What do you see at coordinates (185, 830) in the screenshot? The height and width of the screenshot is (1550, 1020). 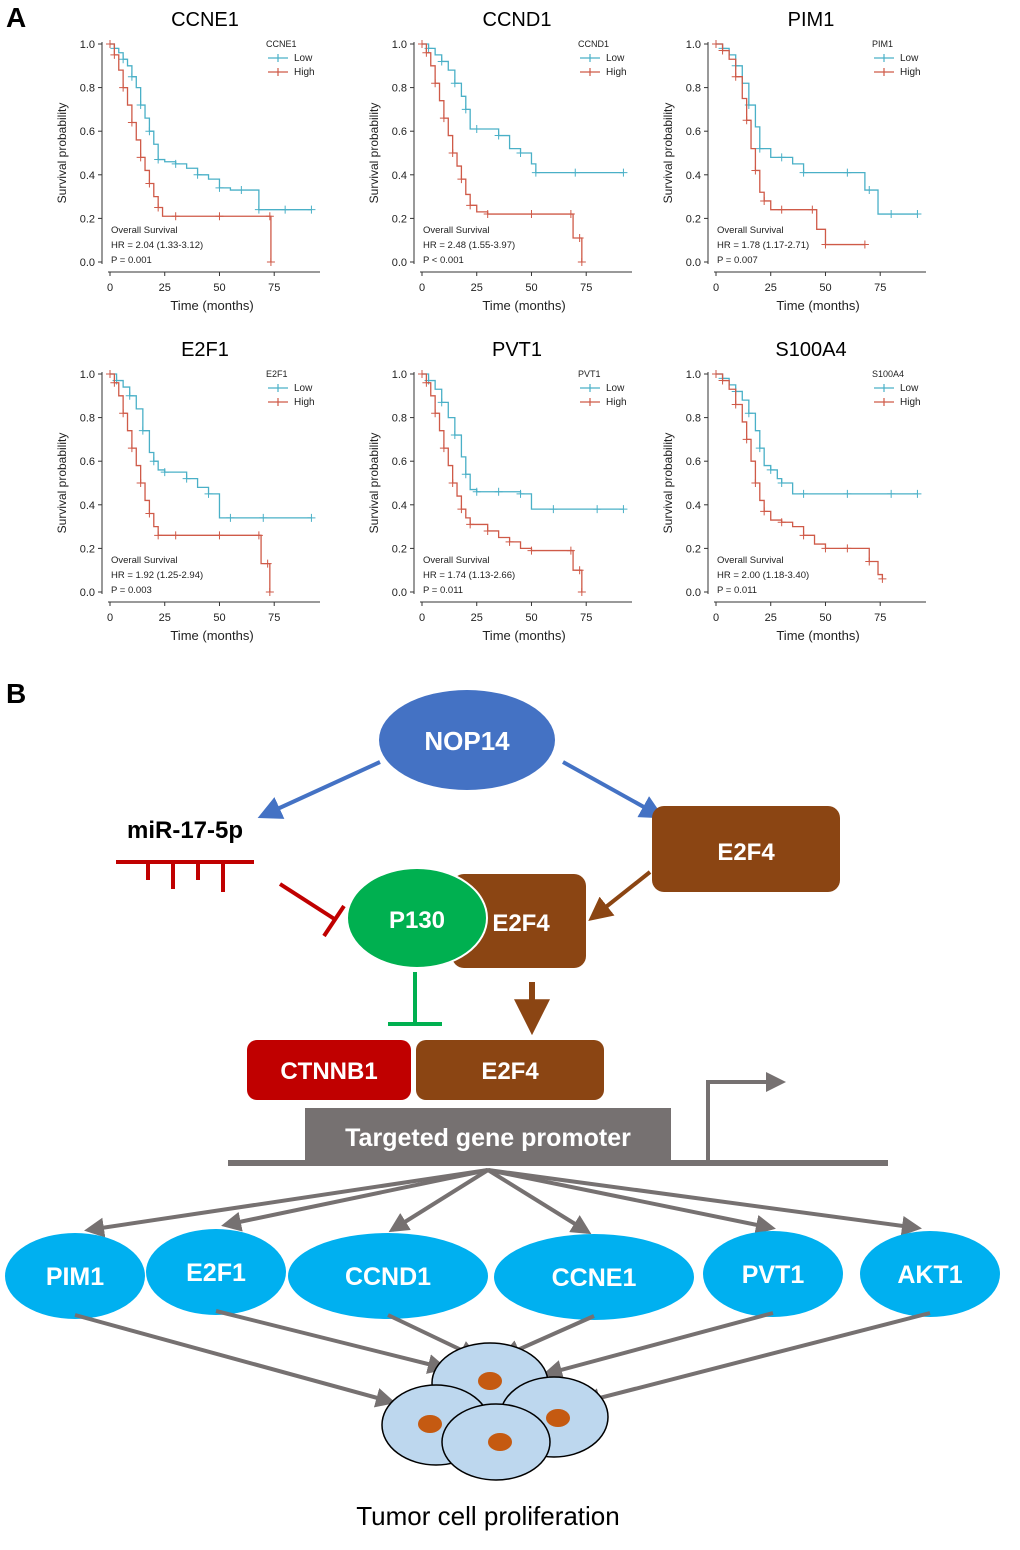 I see `mirna-label: miR-17-5p` at bounding box center [185, 830].